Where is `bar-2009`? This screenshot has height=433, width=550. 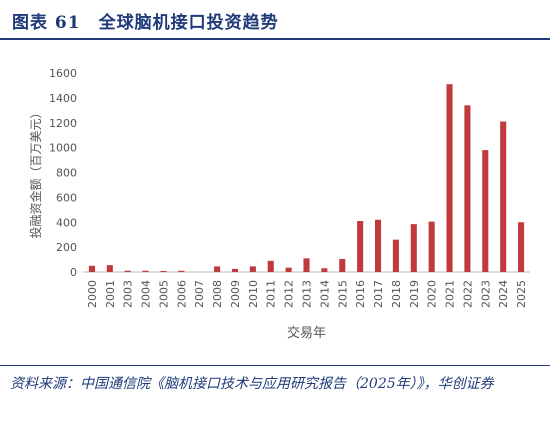 bar-2009 is located at coordinates (235, 270).